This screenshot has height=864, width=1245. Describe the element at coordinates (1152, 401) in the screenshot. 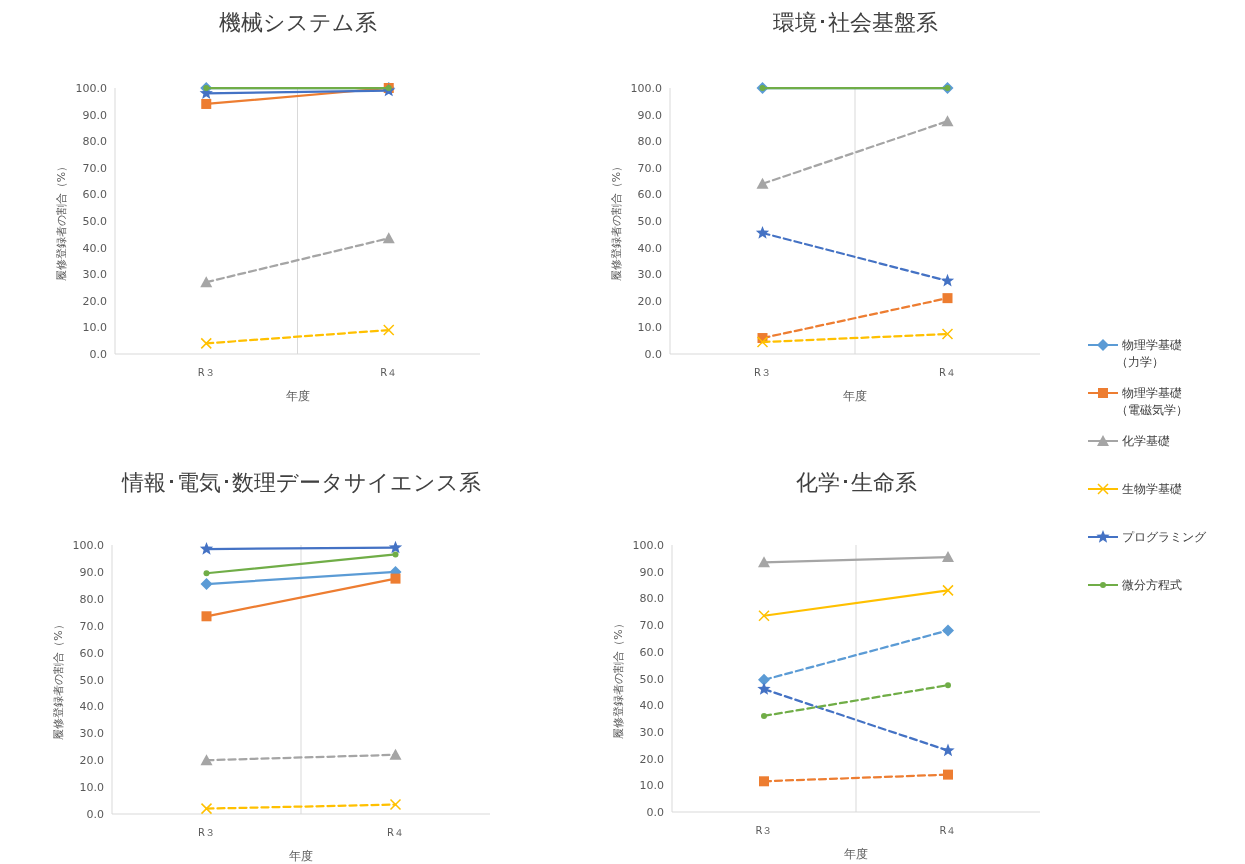

I see `legend-label: 物理学基礎（電磁気学）` at that location.